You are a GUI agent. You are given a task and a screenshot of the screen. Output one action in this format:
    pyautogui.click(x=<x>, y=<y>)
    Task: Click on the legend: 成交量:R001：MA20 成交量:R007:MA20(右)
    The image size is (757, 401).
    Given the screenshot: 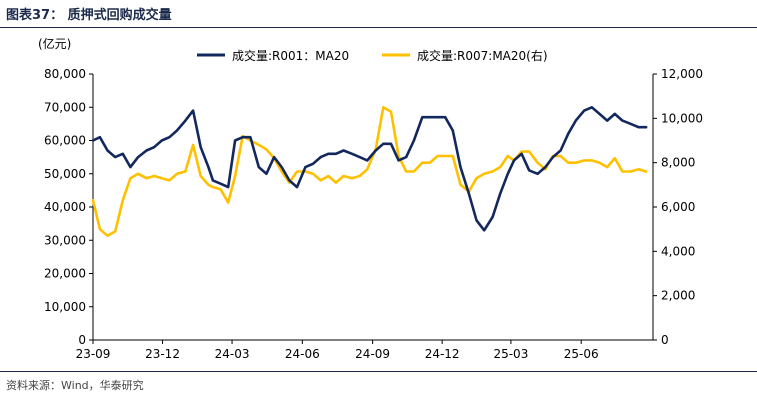 What is the action you would take?
    pyautogui.click(x=372, y=55)
    